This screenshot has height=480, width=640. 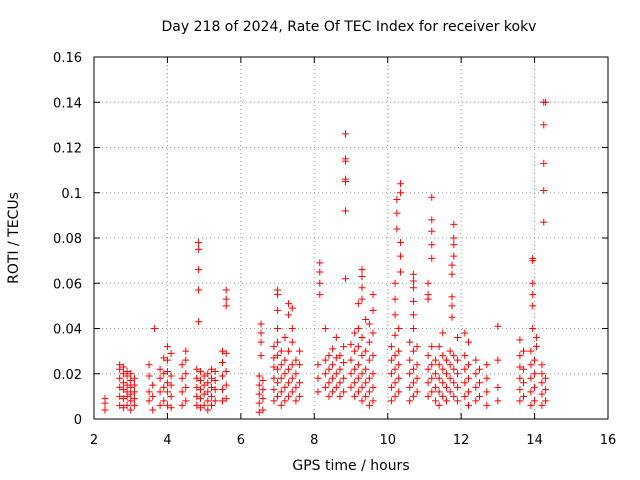 What do you see at coordinates (608, 440) in the screenshot?
I see `x-tick-label: 16` at bounding box center [608, 440].